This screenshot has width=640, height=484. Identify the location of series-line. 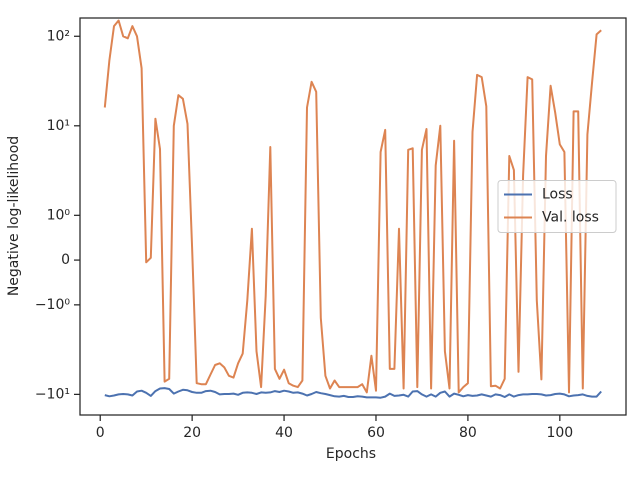
(353, 393).